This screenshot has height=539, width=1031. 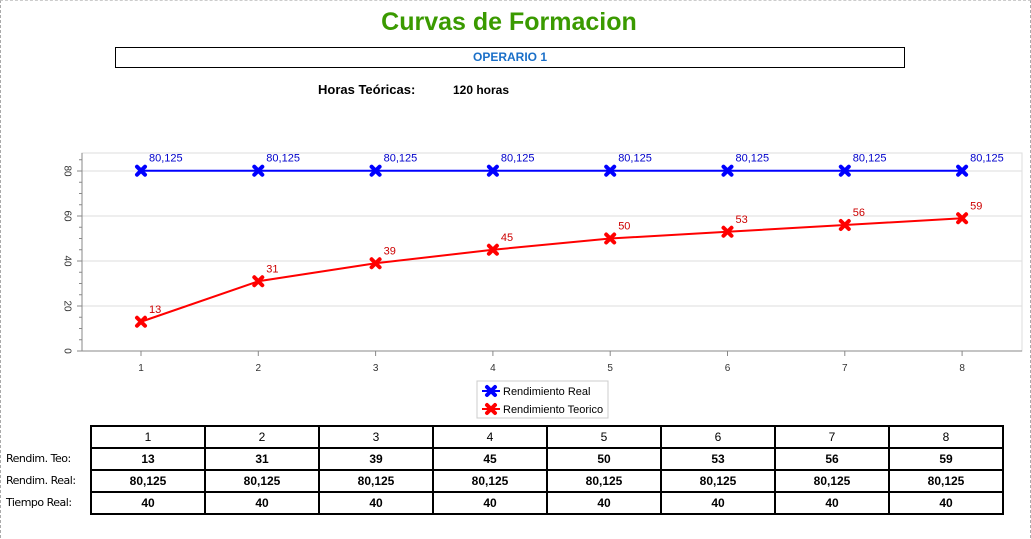 What do you see at coordinates (66, 171) in the screenshot?
I see `y-tick-label: 80` at bounding box center [66, 171].